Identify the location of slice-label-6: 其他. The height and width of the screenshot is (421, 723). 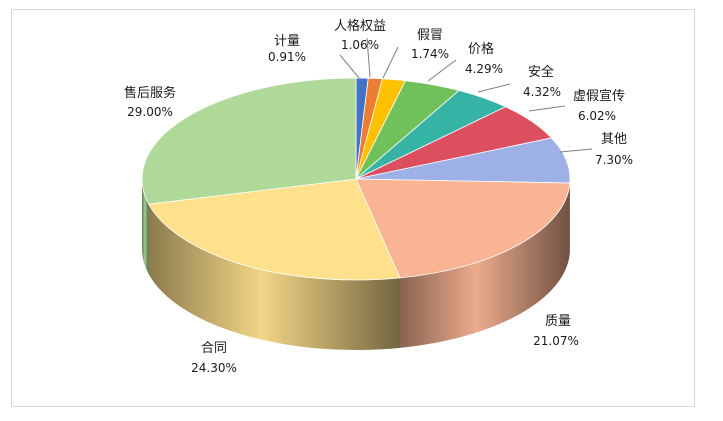
(614, 139).